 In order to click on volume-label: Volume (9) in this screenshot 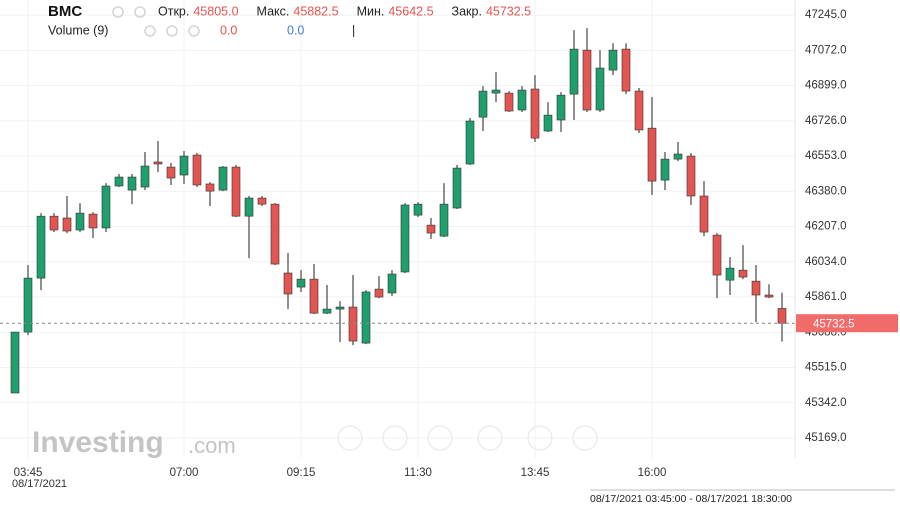, I will do `click(78, 30)`.